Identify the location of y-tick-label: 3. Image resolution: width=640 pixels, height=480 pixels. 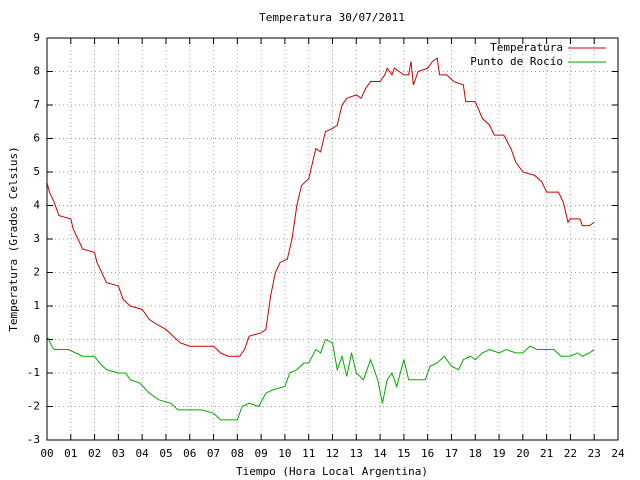
(36, 238).